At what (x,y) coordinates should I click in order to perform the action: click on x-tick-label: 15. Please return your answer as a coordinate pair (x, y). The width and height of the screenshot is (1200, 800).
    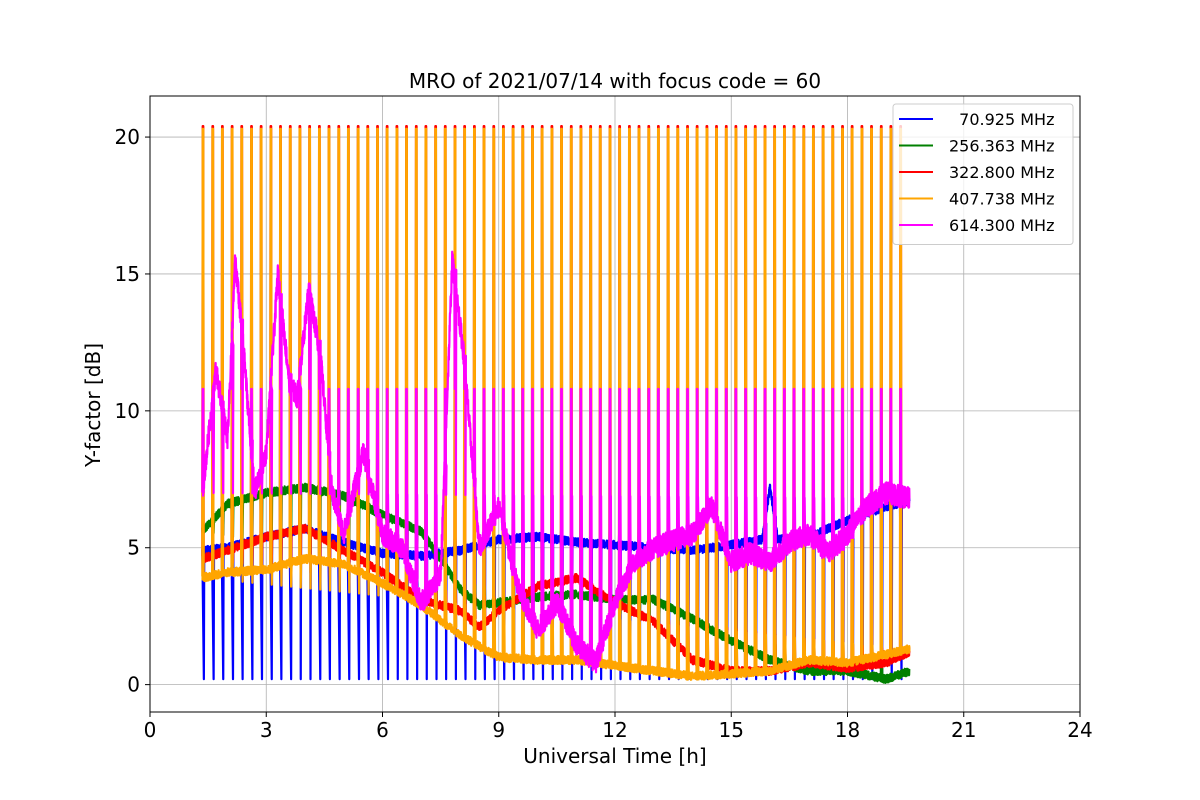
    Looking at the image, I should click on (731, 730).